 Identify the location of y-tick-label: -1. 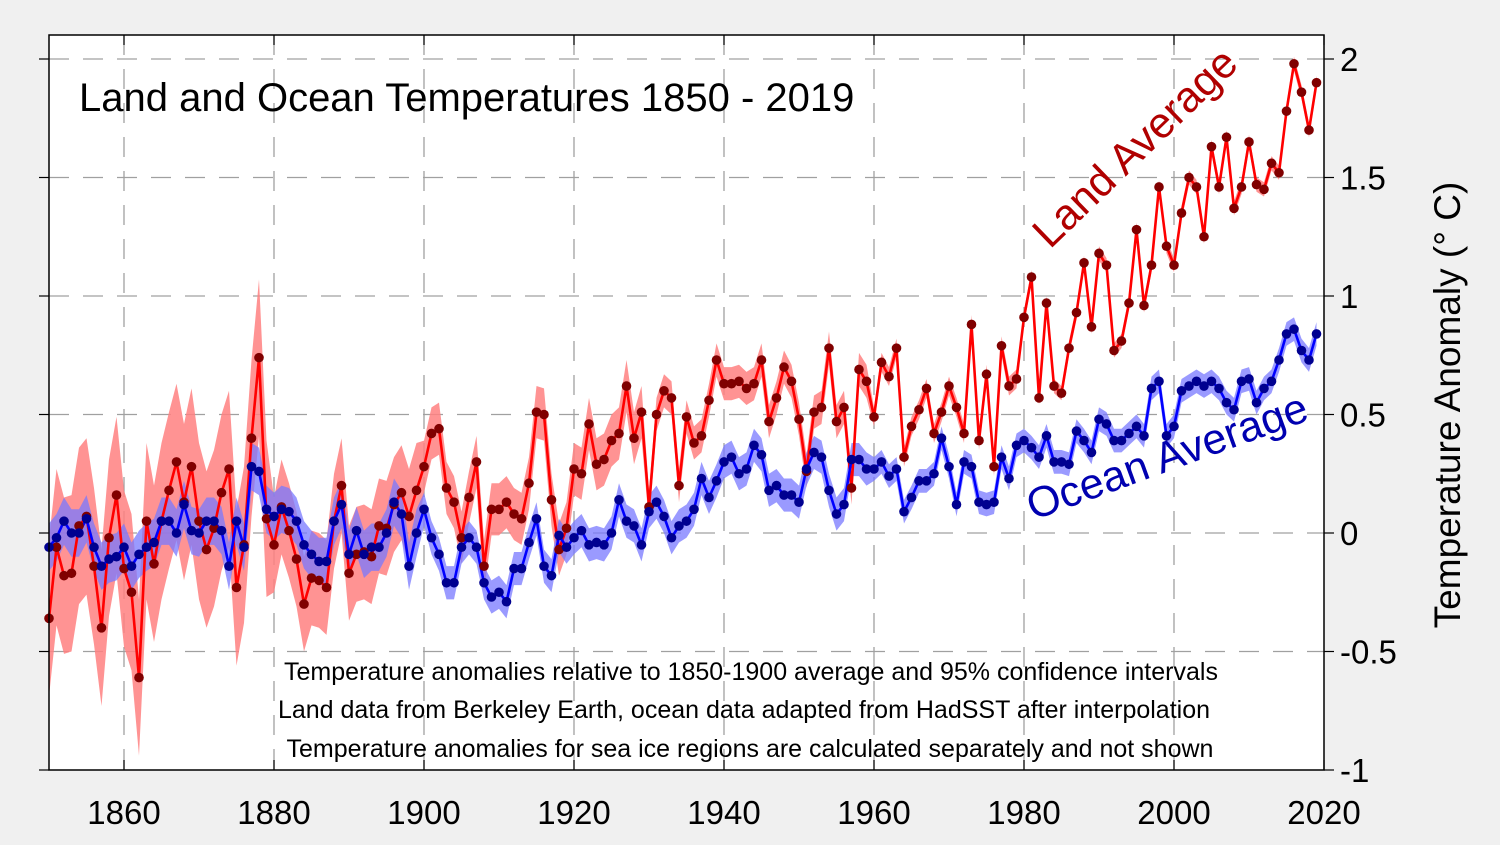
(1354, 770).